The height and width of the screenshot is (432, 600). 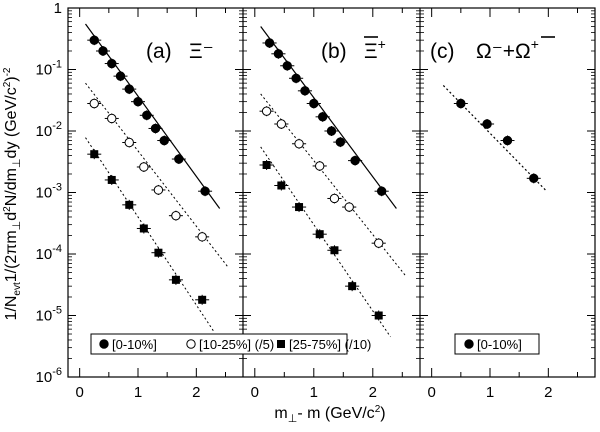 I want to click on y-tick-label: 10⁻², so click(x=49, y=130).